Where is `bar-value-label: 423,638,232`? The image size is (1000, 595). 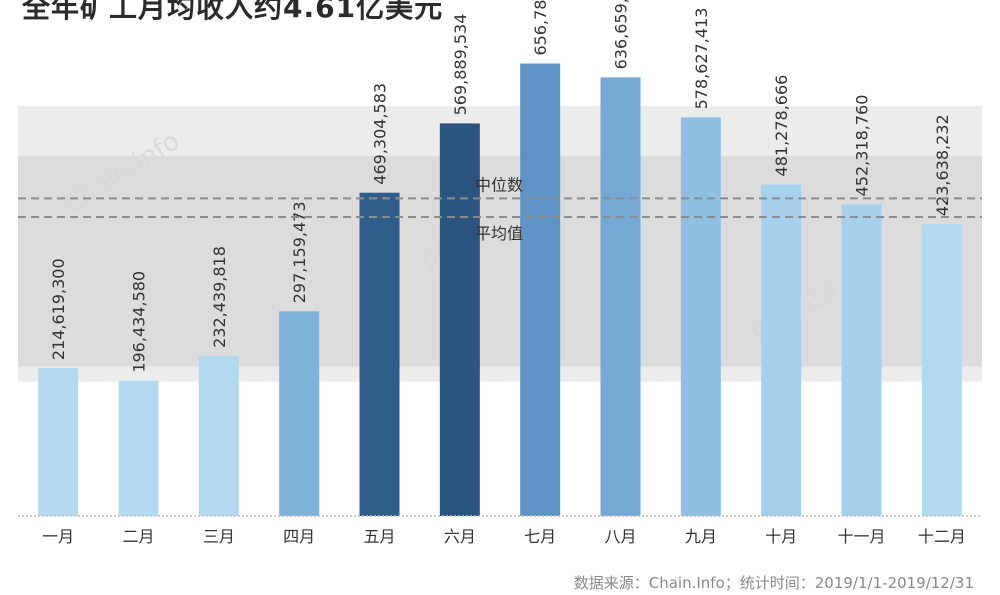
bar-value-label: 423,638,232 is located at coordinates (942, 165).